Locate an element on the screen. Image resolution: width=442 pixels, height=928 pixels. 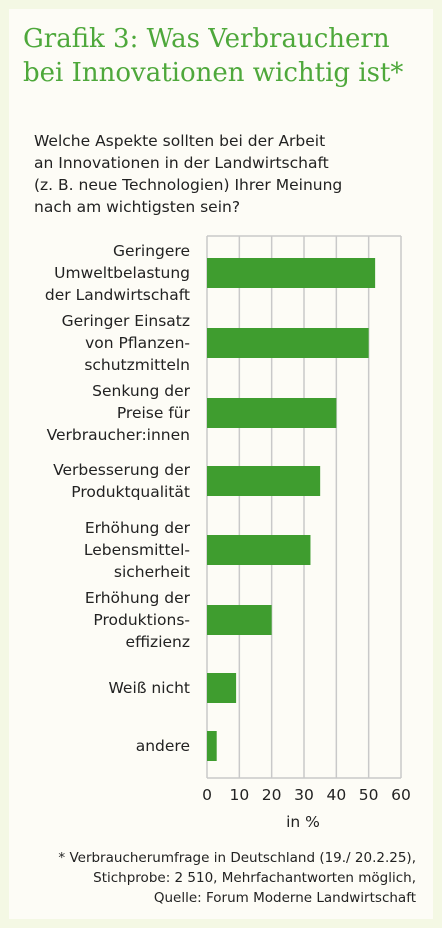
category-label-line: Preise für is located at coordinates (153, 413).